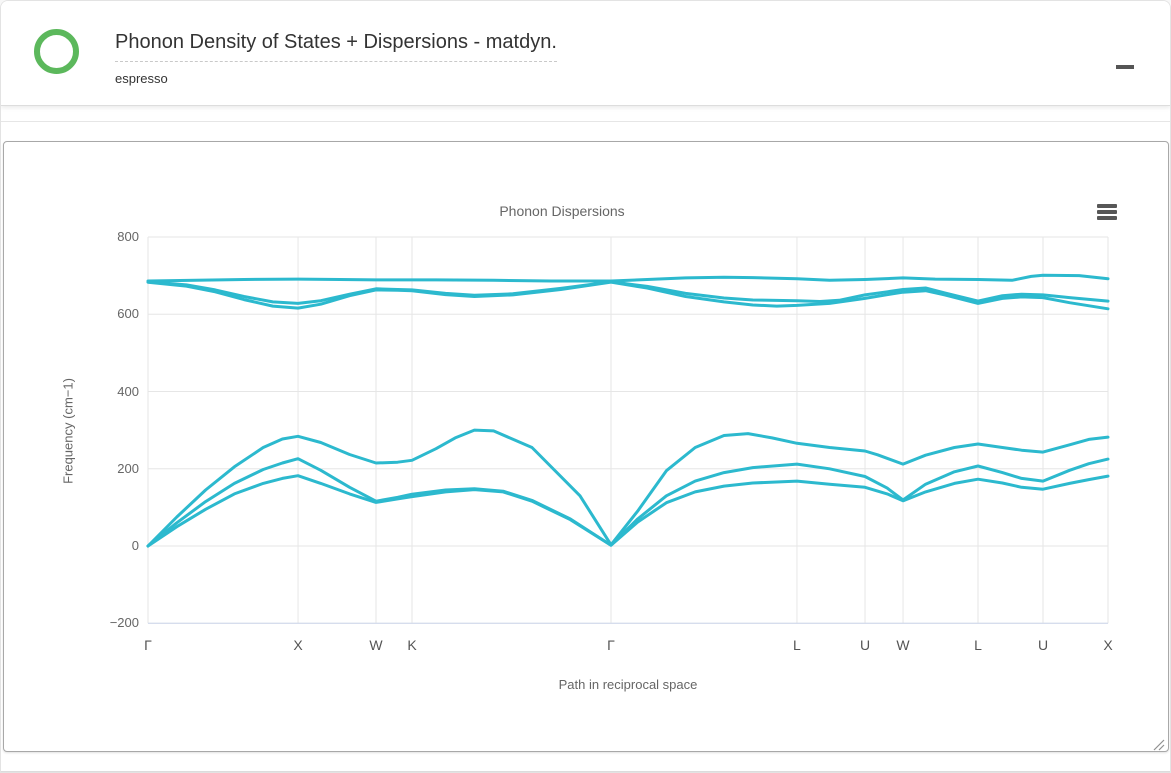 The width and height of the screenshot is (1171, 773). Describe the element at coordinates (68, 431) in the screenshot. I see `y-axis-title: Frequency (cm−1)` at that location.